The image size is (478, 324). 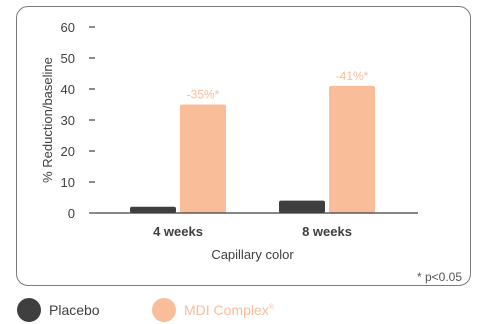 What do you see at coordinates (252, 231) in the screenshot?
I see `x-axis-ticks: 4 weeks 8 weeks` at bounding box center [252, 231].